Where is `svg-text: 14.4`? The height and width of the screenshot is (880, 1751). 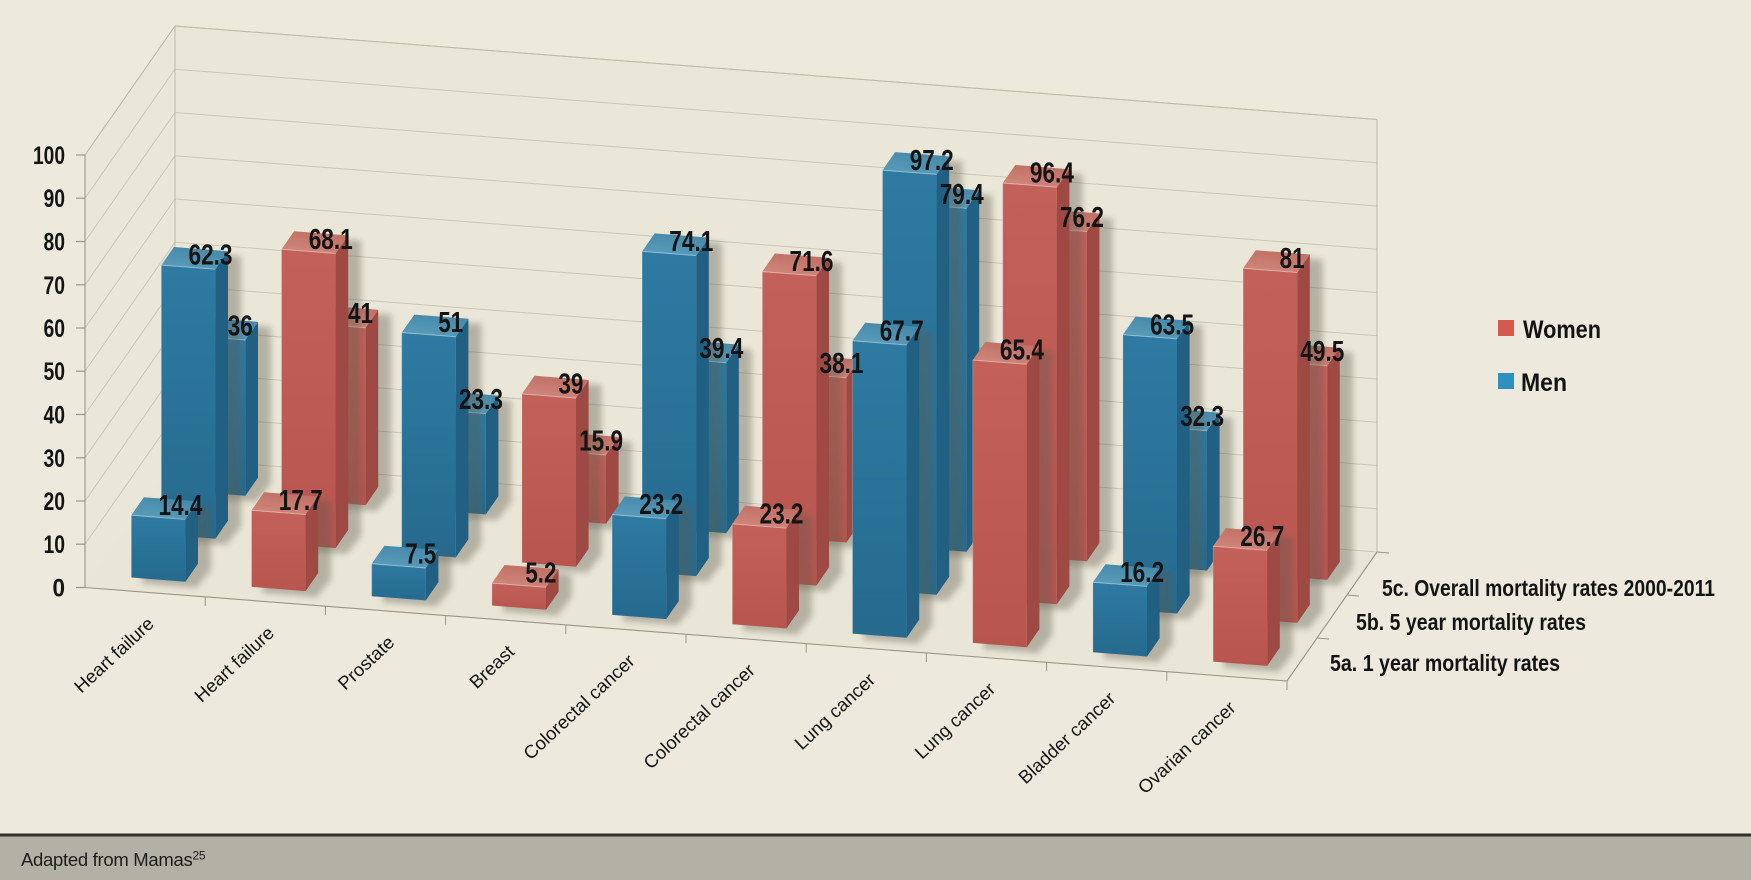 svg-text: 14.4 is located at coordinates (181, 506).